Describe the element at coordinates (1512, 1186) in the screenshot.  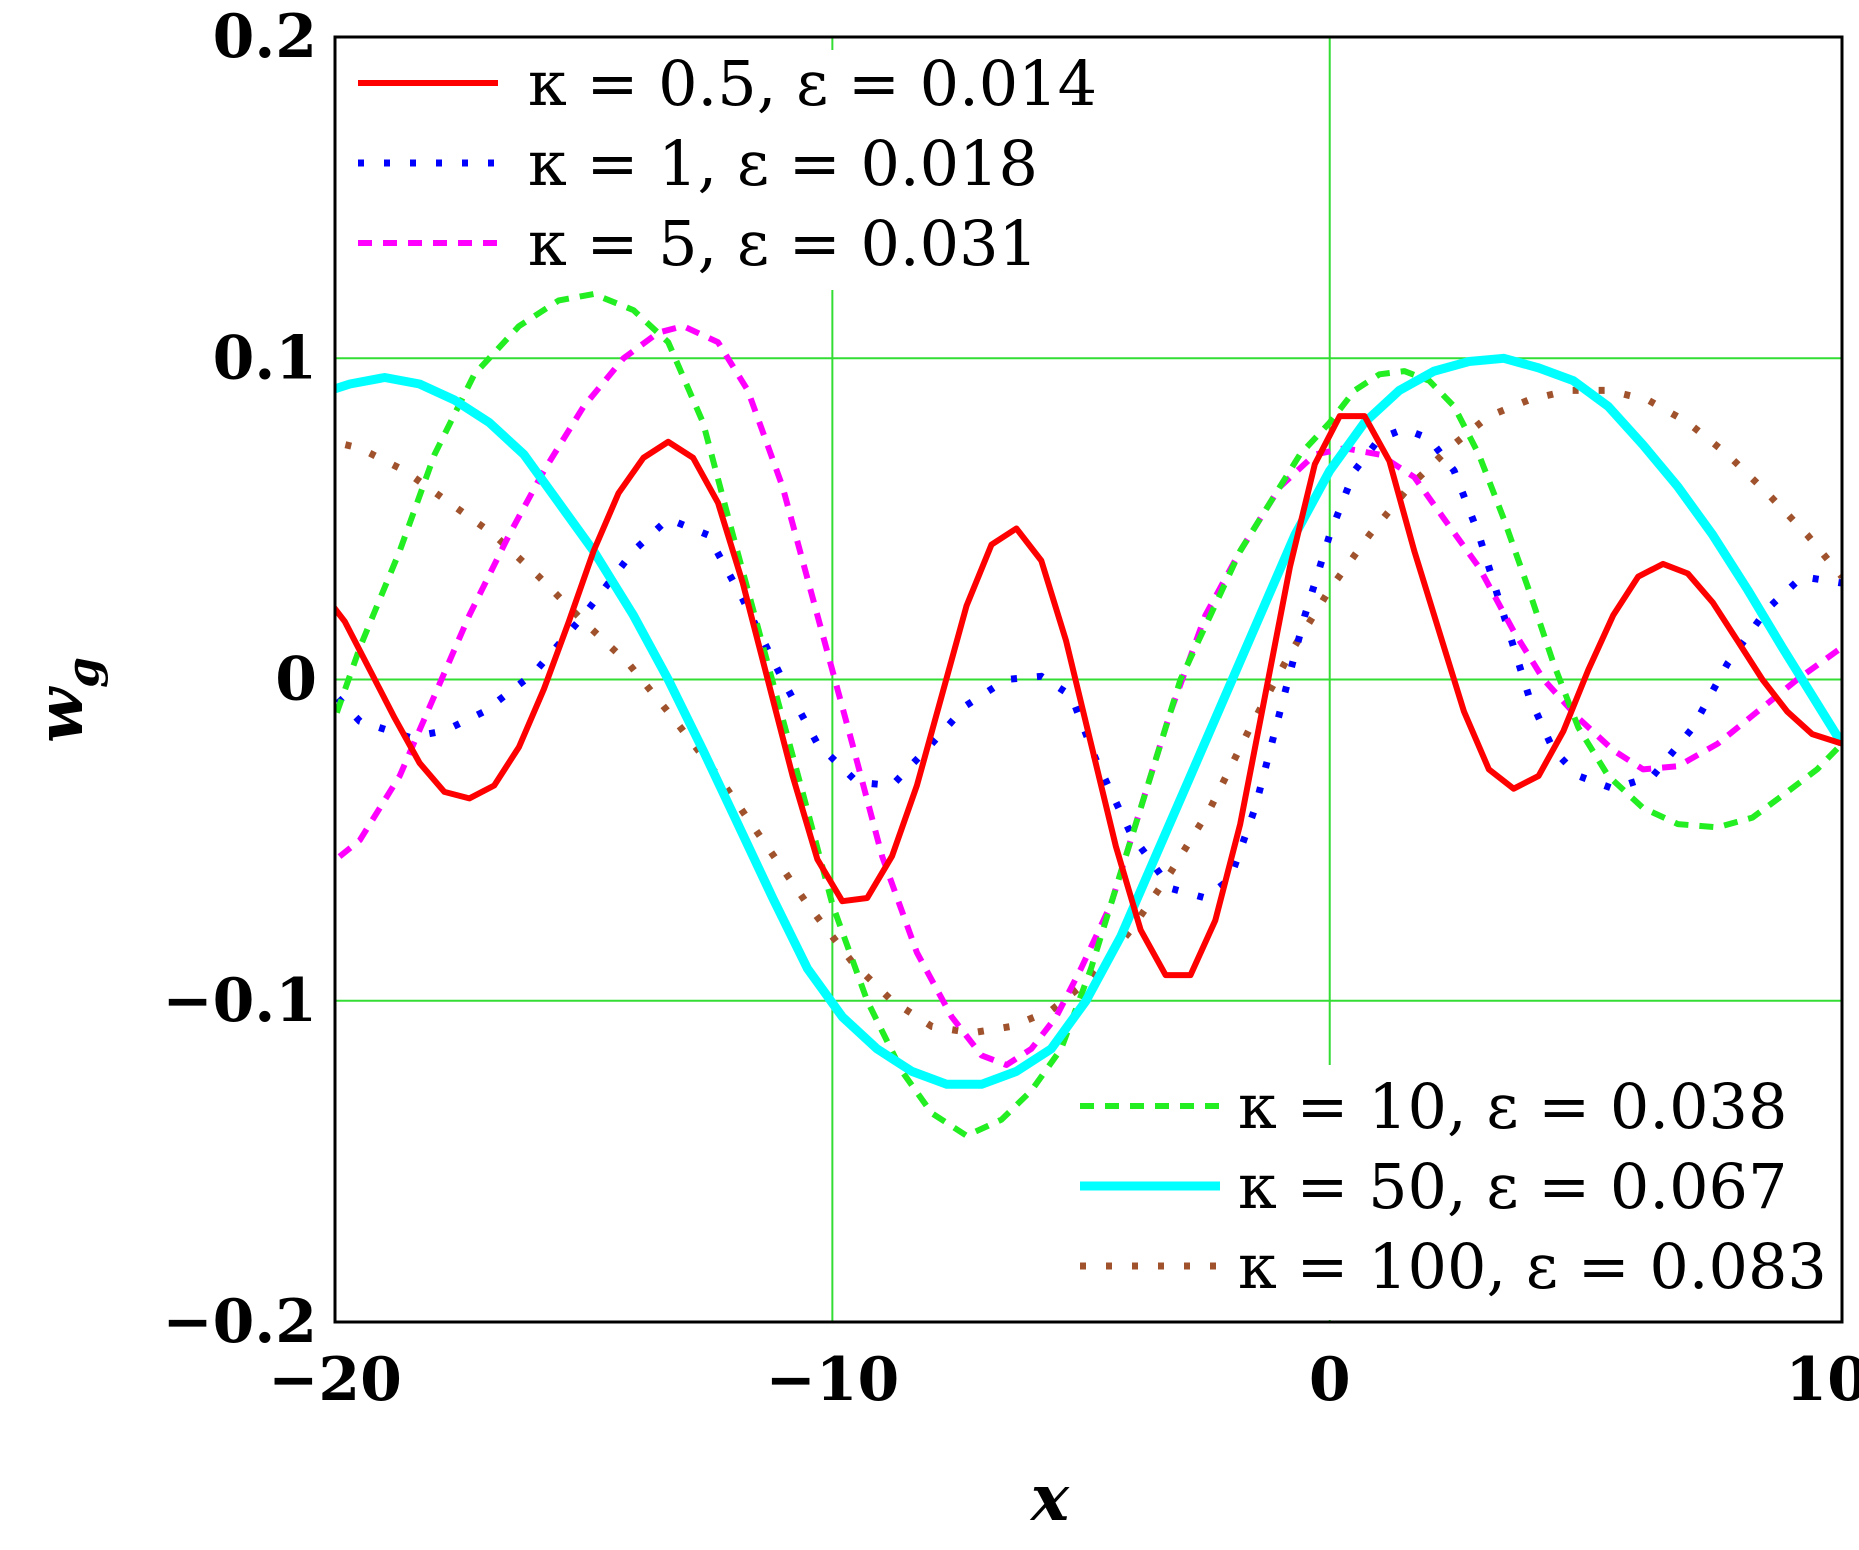
I see `legend-label: κ = 50, ε = 0.067` at that location.